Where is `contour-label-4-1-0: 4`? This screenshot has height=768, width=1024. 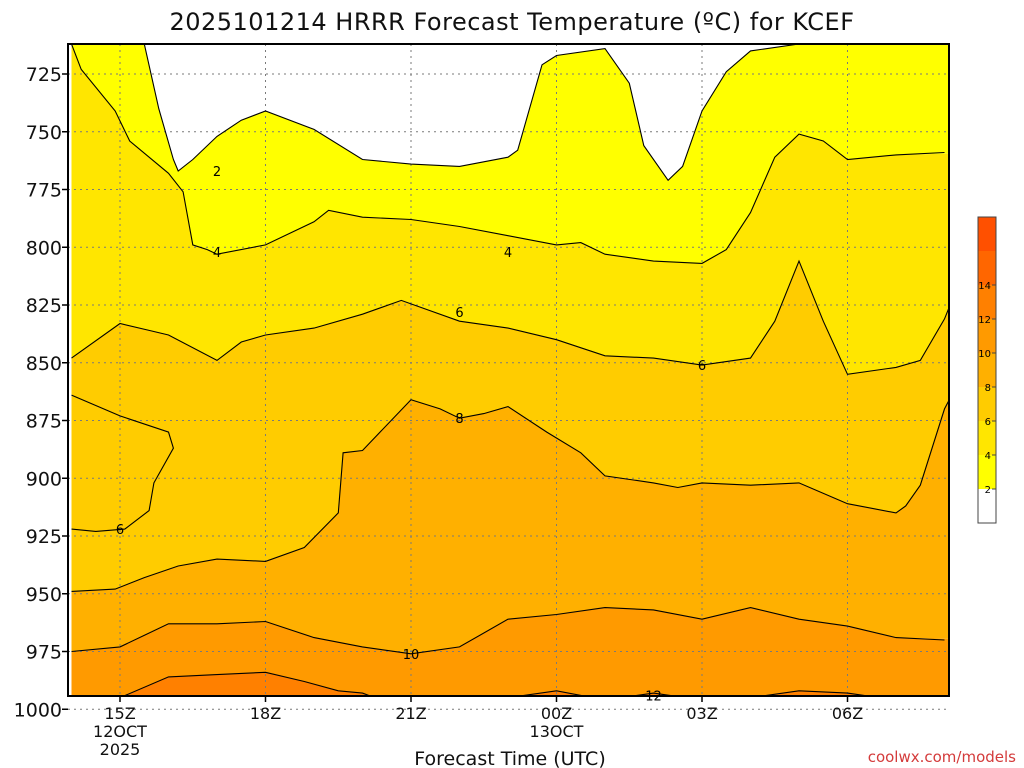 contour-label-4-1-0: 4 is located at coordinates (217, 253).